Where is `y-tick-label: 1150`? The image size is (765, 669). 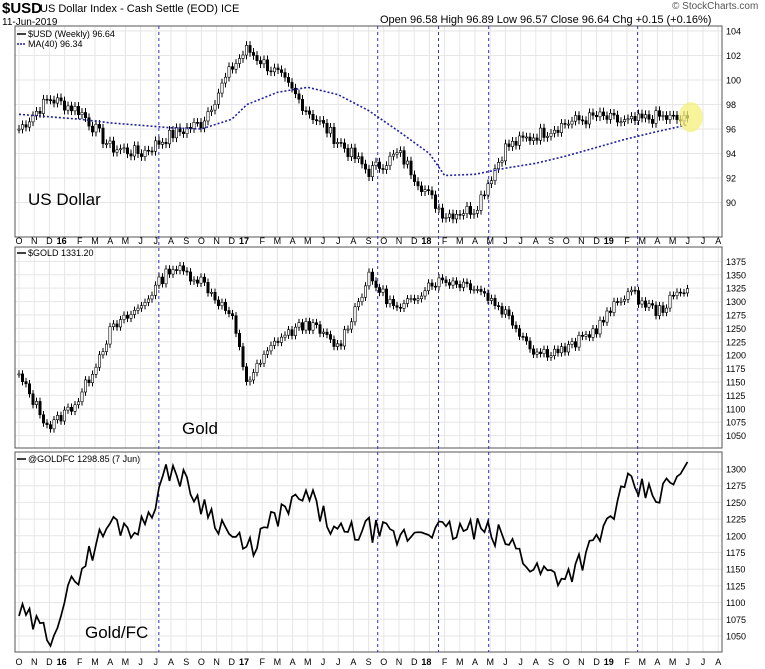 y-tick-label: 1150 is located at coordinates (735, 570).